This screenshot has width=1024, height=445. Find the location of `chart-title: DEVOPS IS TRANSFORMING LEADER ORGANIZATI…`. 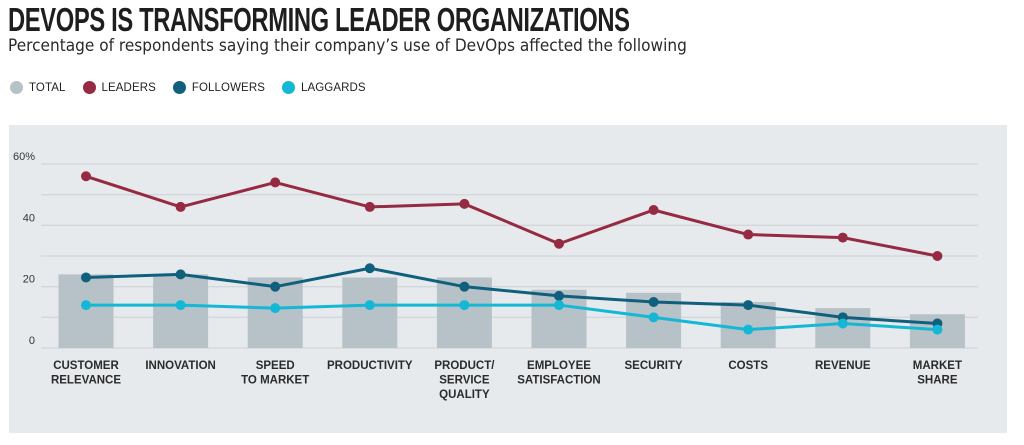

chart-title: DEVOPS IS TRANSFORMING LEADER ORGANIZATI… is located at coordinates (319, 19).